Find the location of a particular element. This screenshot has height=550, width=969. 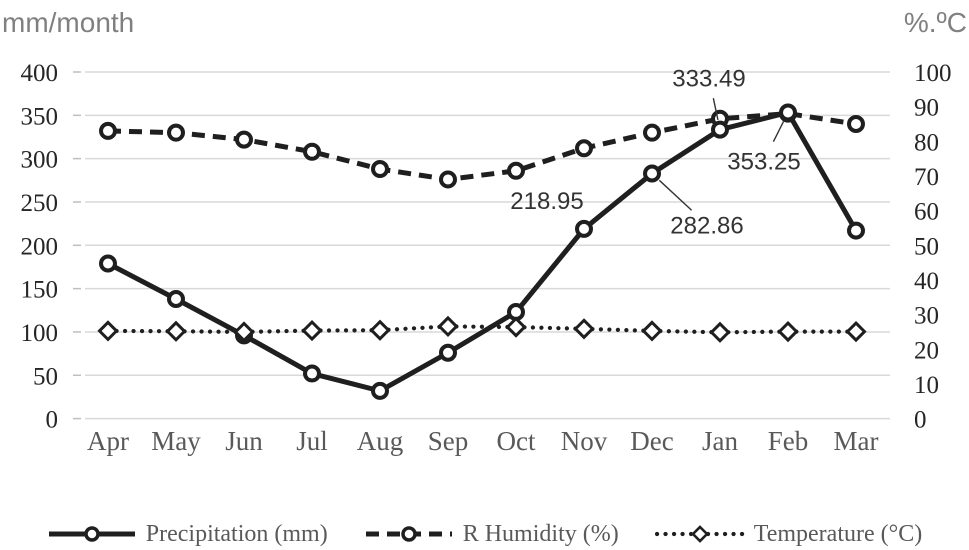

x-axis-label-mar: Mar is located at coordinates (856, 441).